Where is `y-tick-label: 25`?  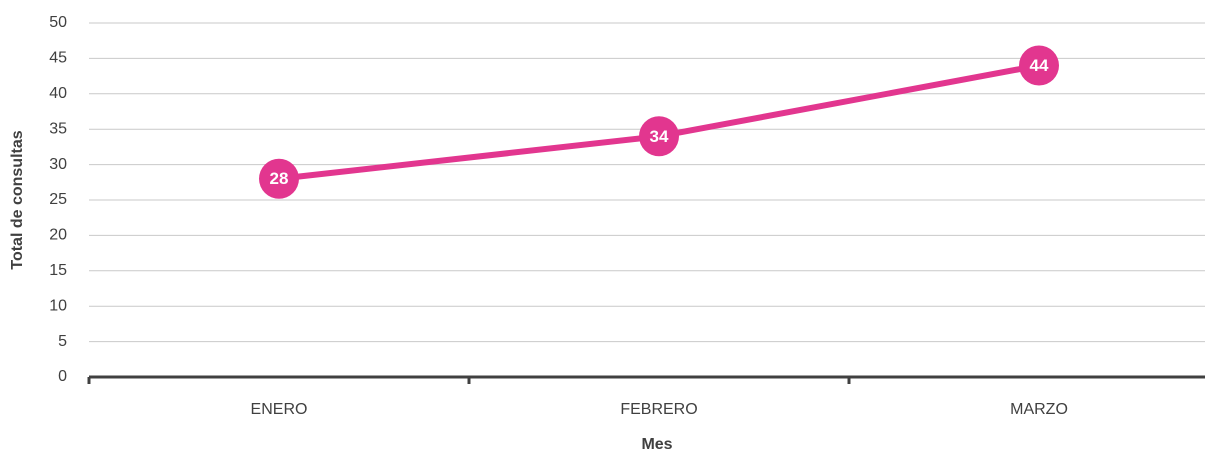
y-tick-label: 25 is located at coordinates (58, 199).